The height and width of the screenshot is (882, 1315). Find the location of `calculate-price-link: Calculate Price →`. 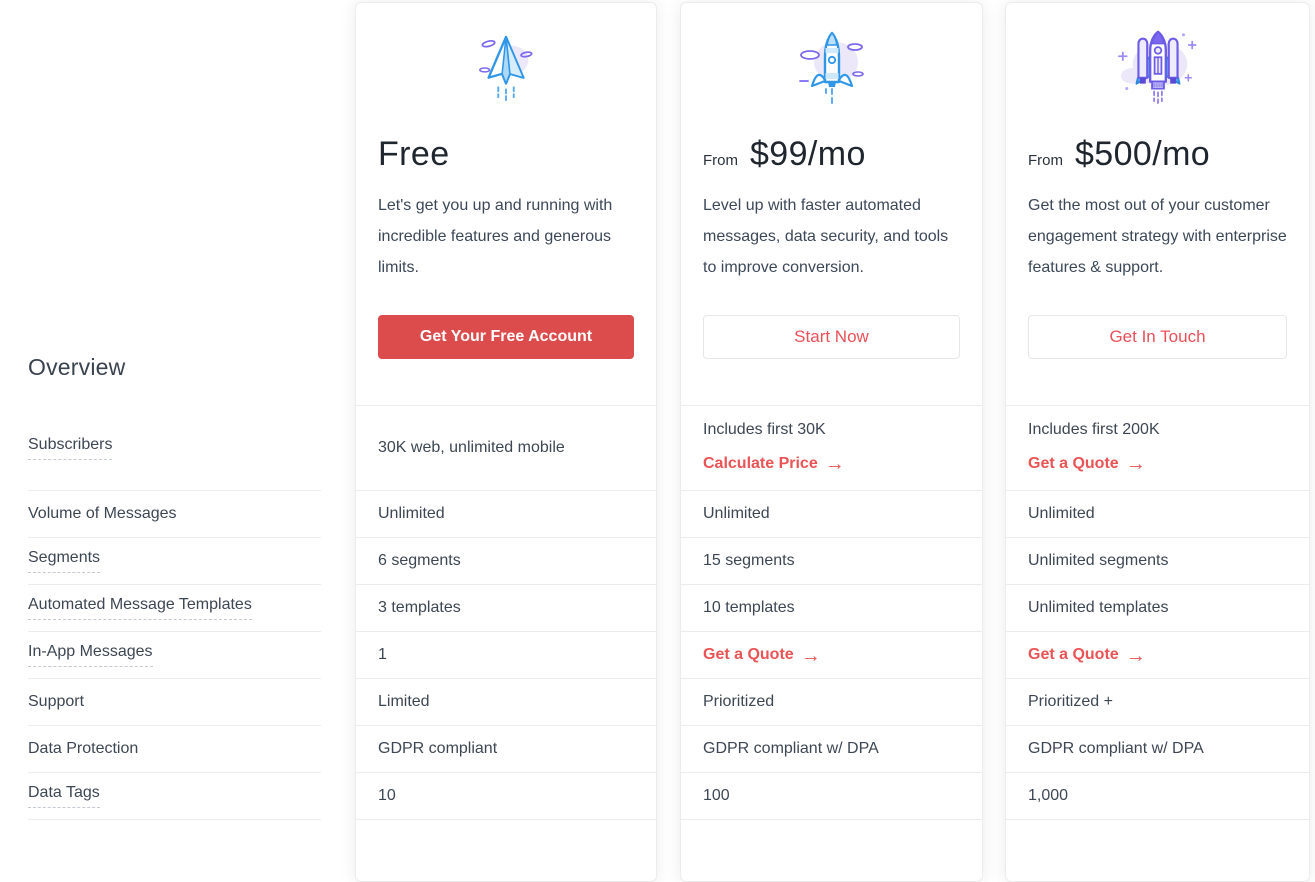

calculate-price-link: Calculate Price → is located at coordinates (774, 463).